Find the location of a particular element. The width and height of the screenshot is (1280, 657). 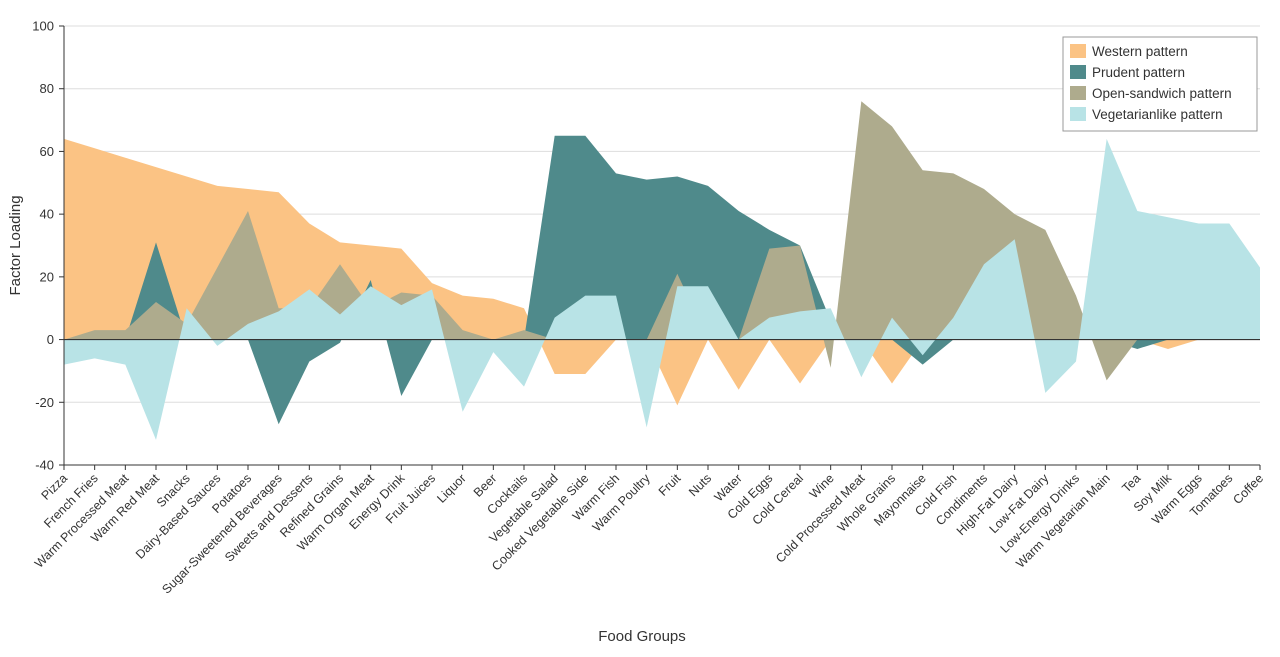

y-tick-label: 40 is located at coordinates (47, 214).